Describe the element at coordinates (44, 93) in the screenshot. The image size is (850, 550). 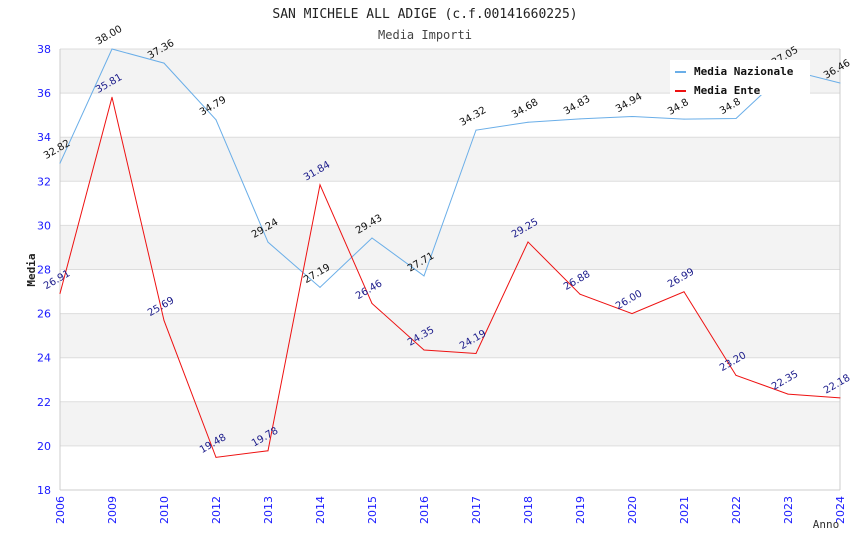
I see `y-tick-label: 36` at that location.